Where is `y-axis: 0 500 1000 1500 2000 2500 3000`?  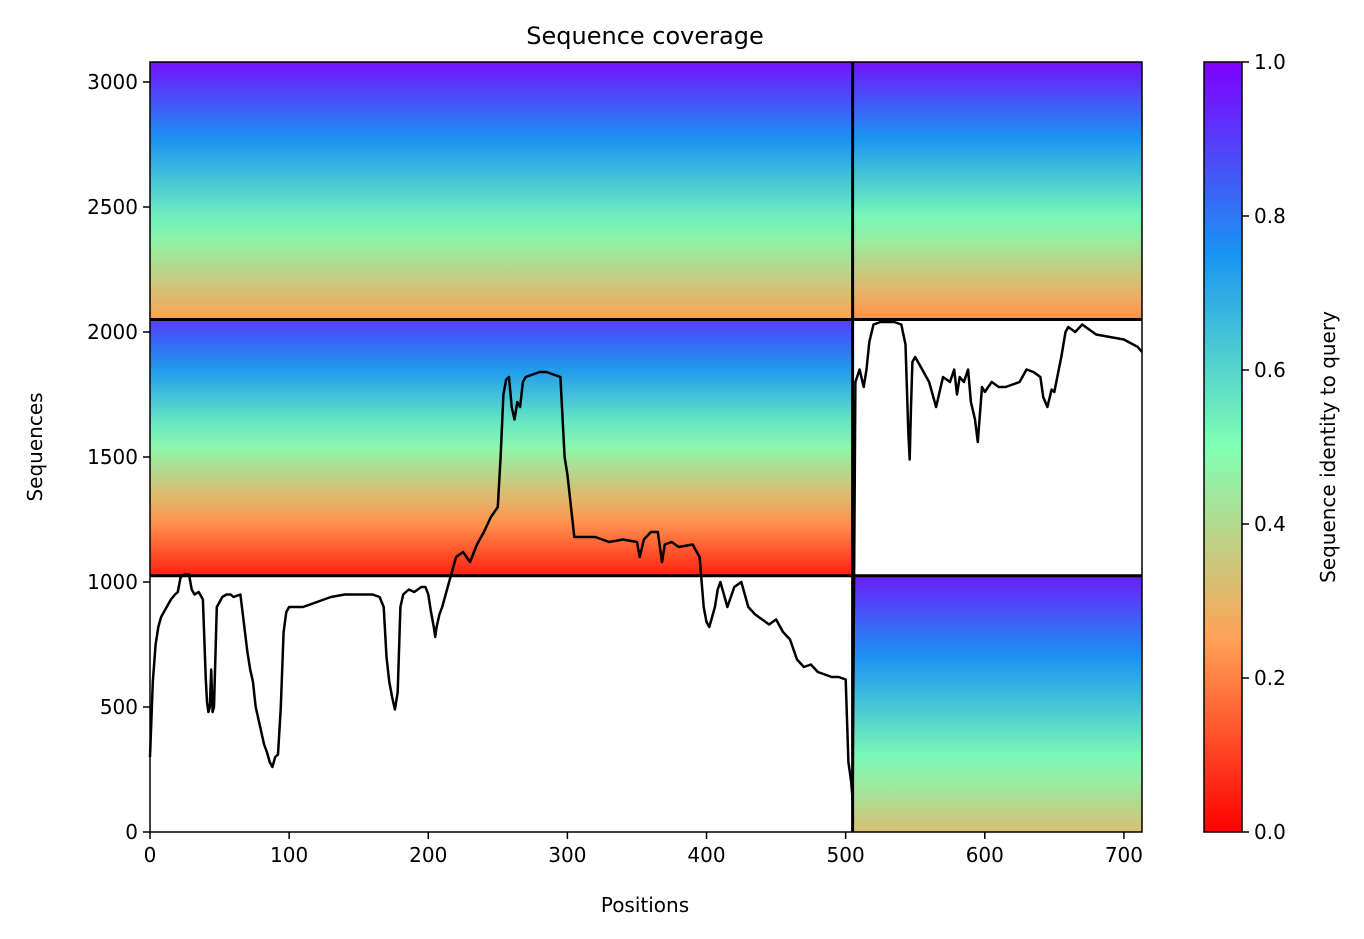
y-axis: 0 500 1000 1500 2000 2500 3000 is located at coordinates (118, 457).